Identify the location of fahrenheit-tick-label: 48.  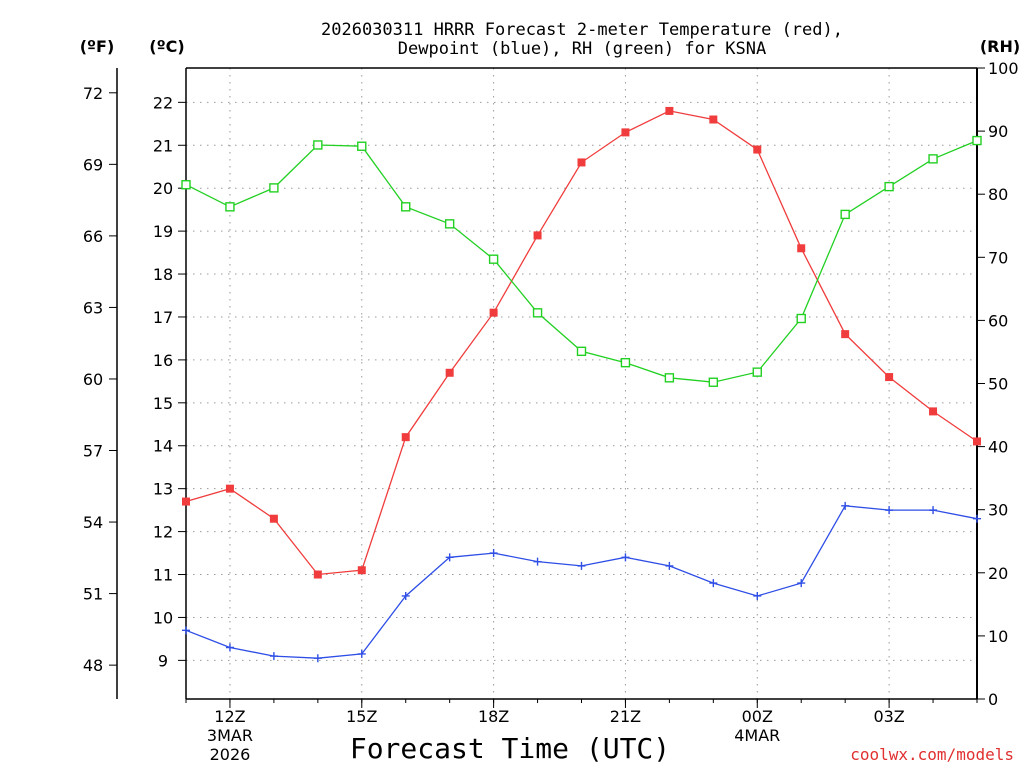
(93, 665).